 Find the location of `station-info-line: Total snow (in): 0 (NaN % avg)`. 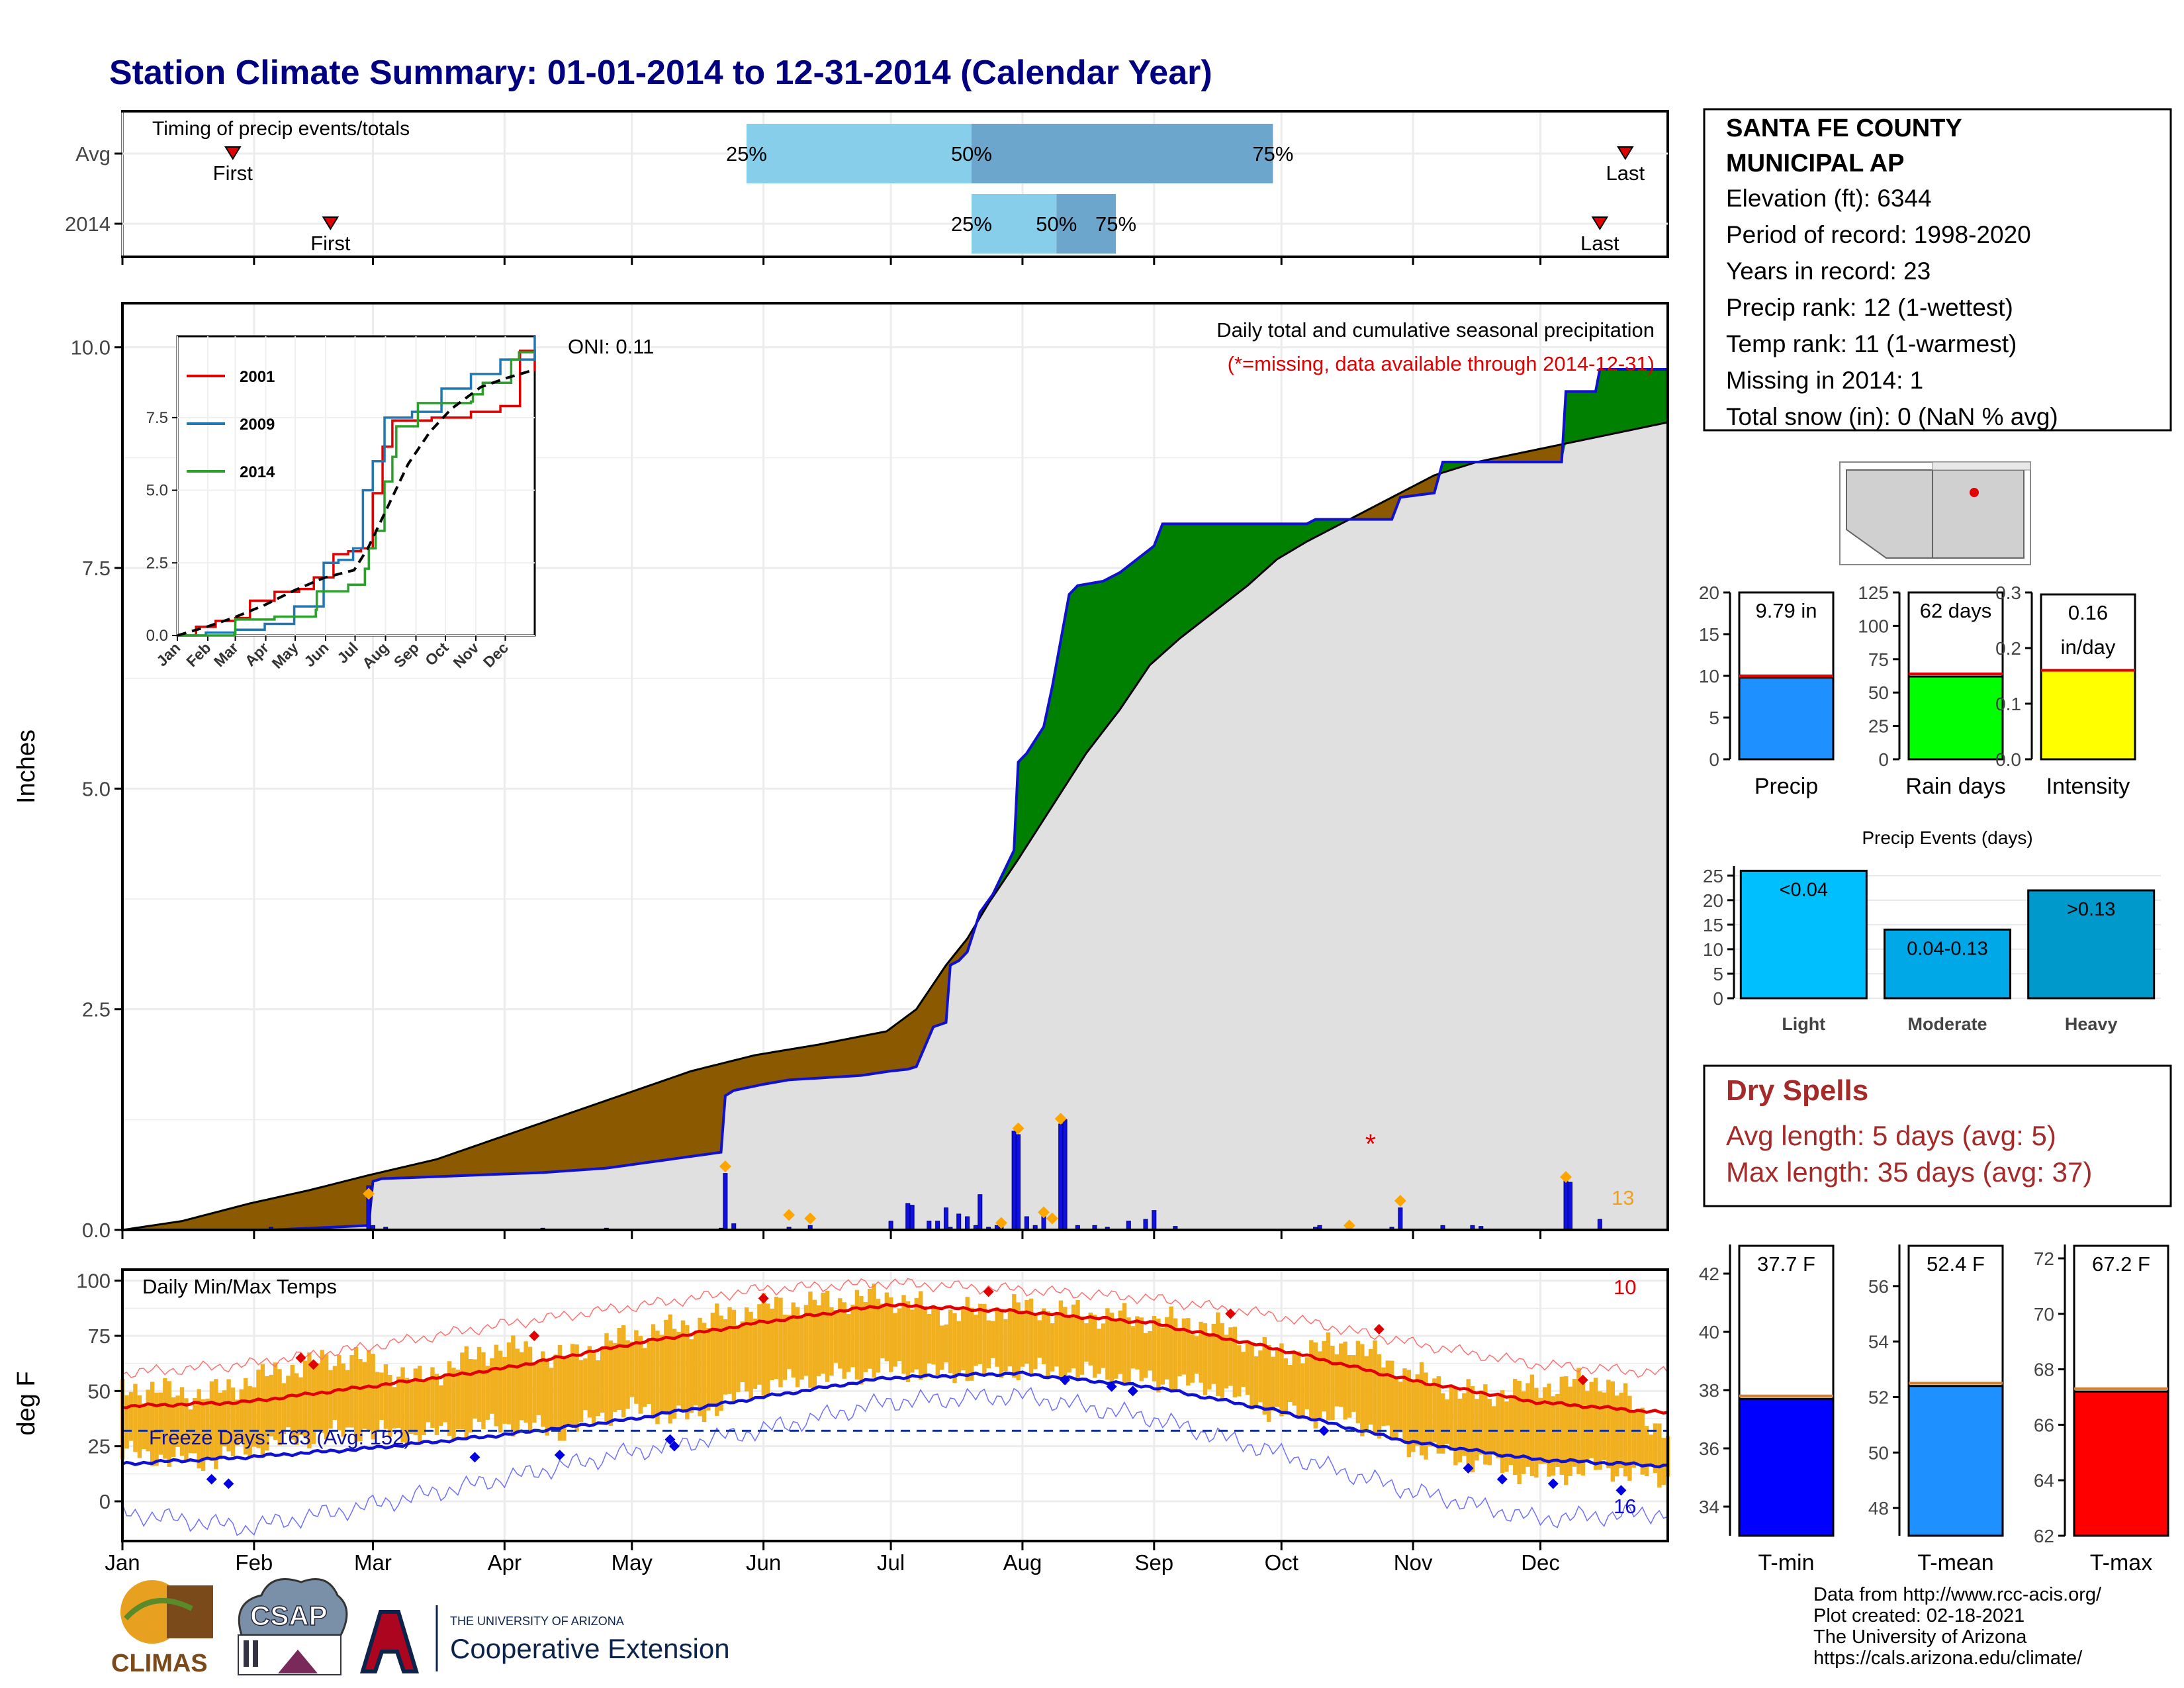

station-info-line: Total snow (in): 0 (NaN % avg) is located at coordinates (1892, 416).